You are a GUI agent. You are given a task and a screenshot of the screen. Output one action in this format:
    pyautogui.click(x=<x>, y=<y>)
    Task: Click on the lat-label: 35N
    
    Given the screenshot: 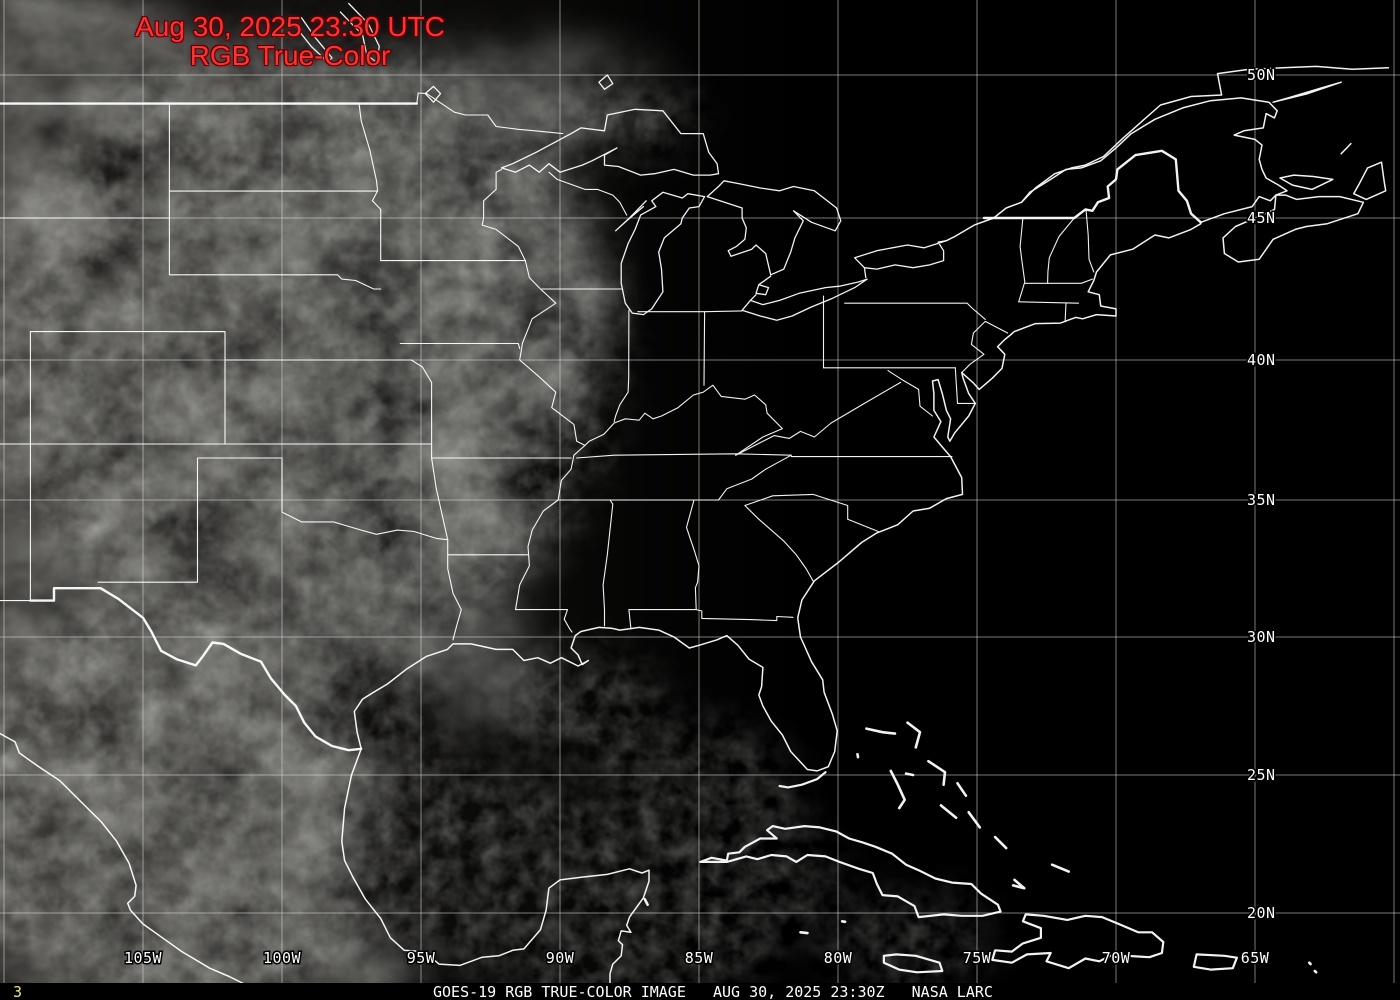 What is the action you would take?
    pyautogui.click(x=1261, y=500)
    